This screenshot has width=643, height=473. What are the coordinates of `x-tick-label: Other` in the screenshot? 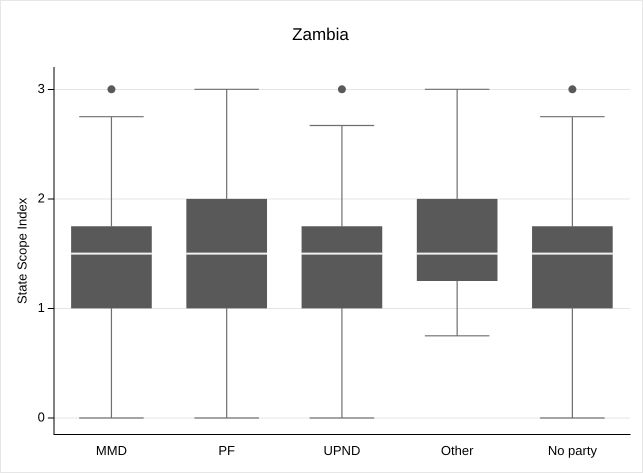 It's located at (457, 450).